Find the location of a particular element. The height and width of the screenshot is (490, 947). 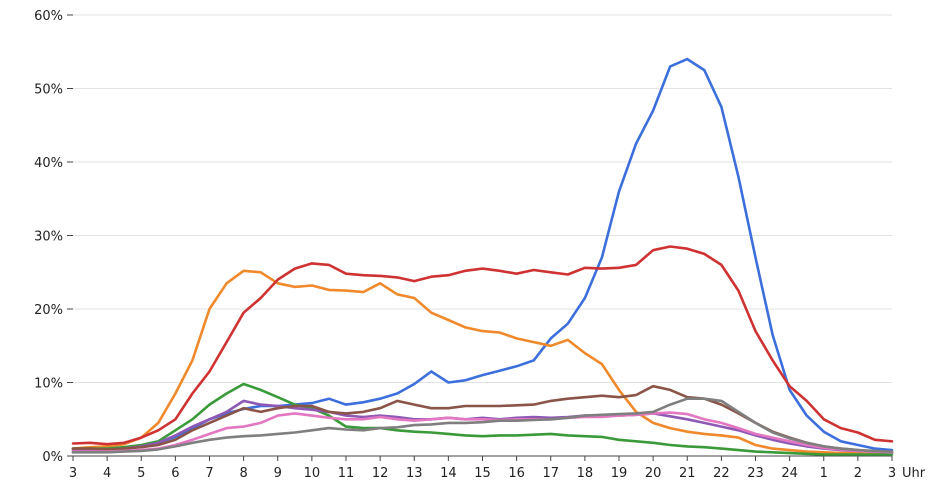

x-tick-label: 17 is located at coordinates (550, 473).